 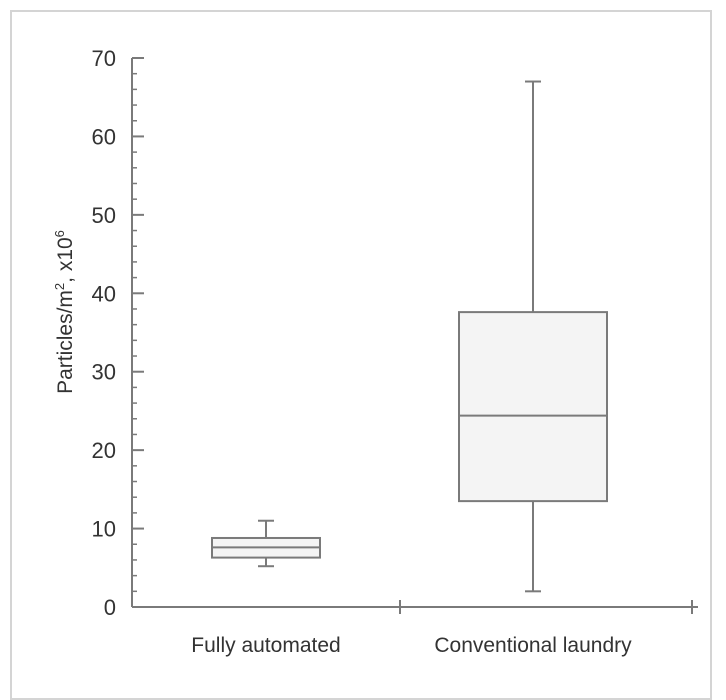 I want to click on y-axis: 0 10 20 30 40 50 60 70, so click(x=118, y=333).